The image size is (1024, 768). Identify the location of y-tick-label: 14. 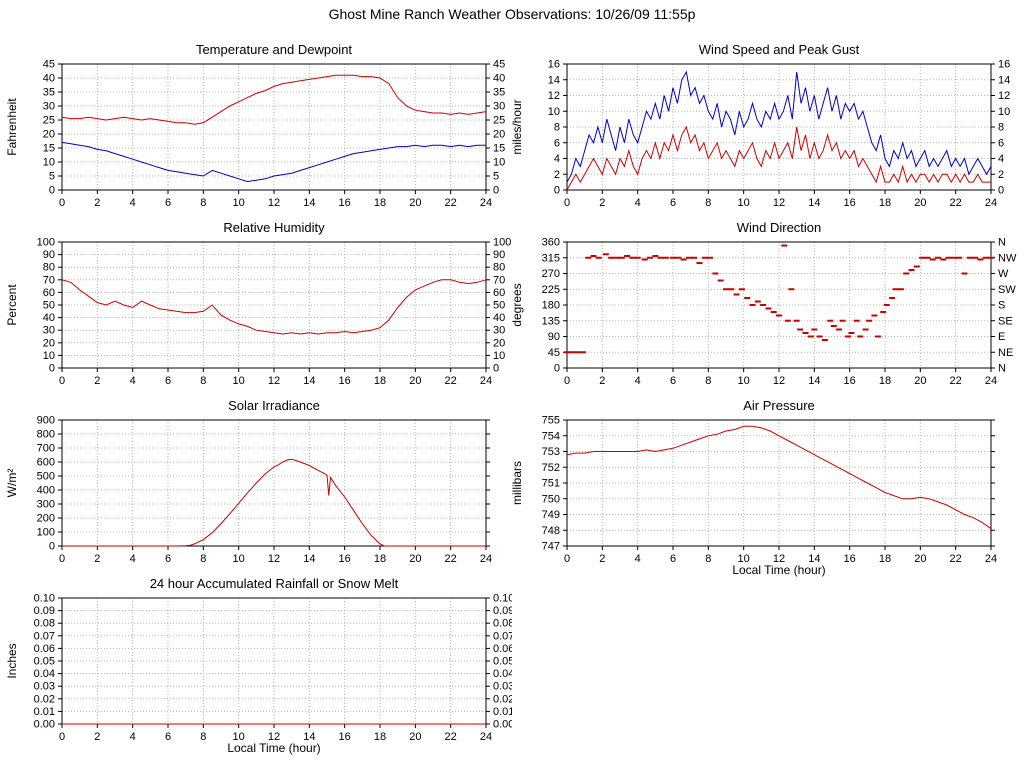
(554, 80).